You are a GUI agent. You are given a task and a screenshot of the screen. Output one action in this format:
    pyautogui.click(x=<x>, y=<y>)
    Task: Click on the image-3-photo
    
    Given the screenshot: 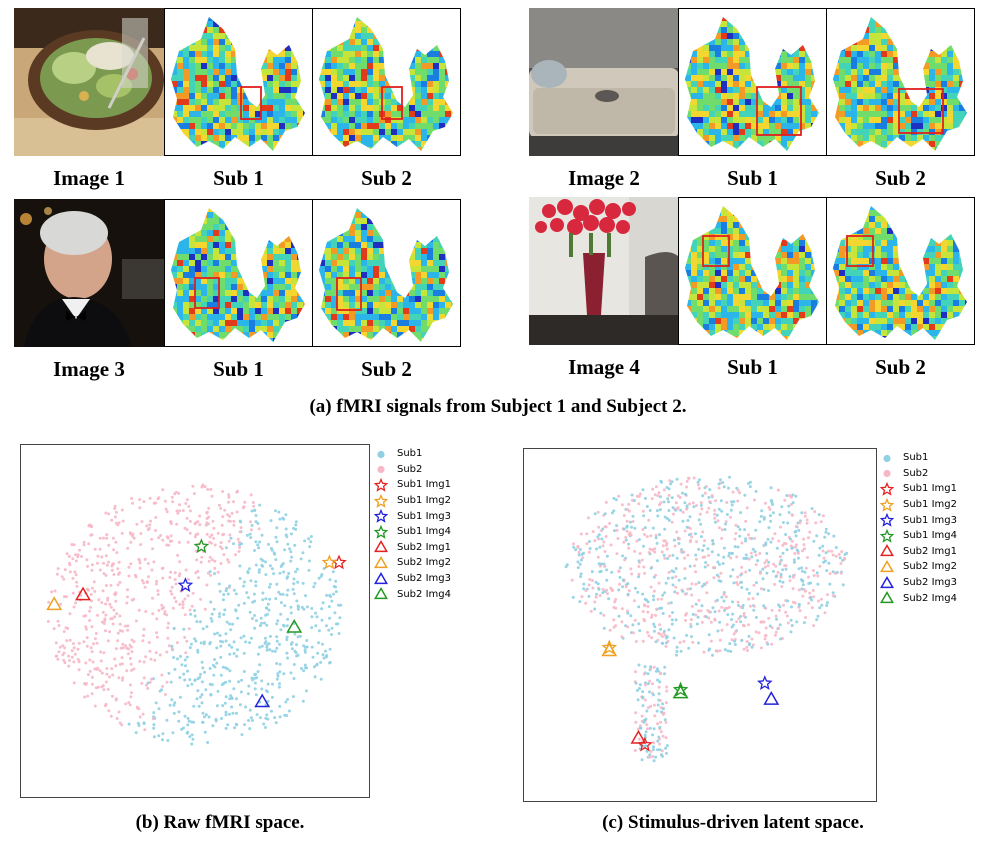 What is the action you would take?
    pyautogui.click(x=89, y=273)
    